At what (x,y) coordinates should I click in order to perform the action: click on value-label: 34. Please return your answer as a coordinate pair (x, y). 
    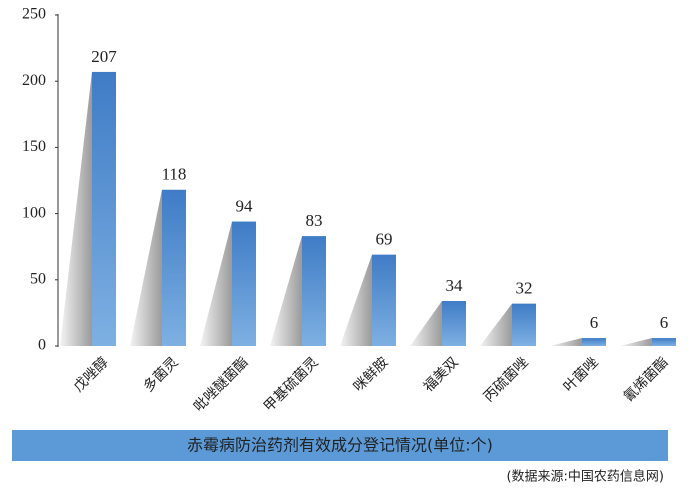
    Looking at the image, I should click on (455, 285).